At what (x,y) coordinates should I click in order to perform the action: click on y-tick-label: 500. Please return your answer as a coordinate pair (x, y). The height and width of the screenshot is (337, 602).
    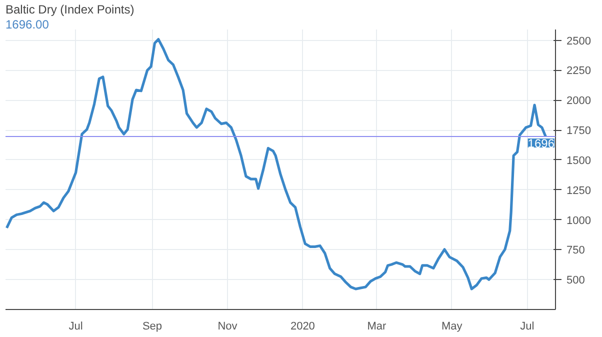
    Looking at the image, I should click on (575, 280).